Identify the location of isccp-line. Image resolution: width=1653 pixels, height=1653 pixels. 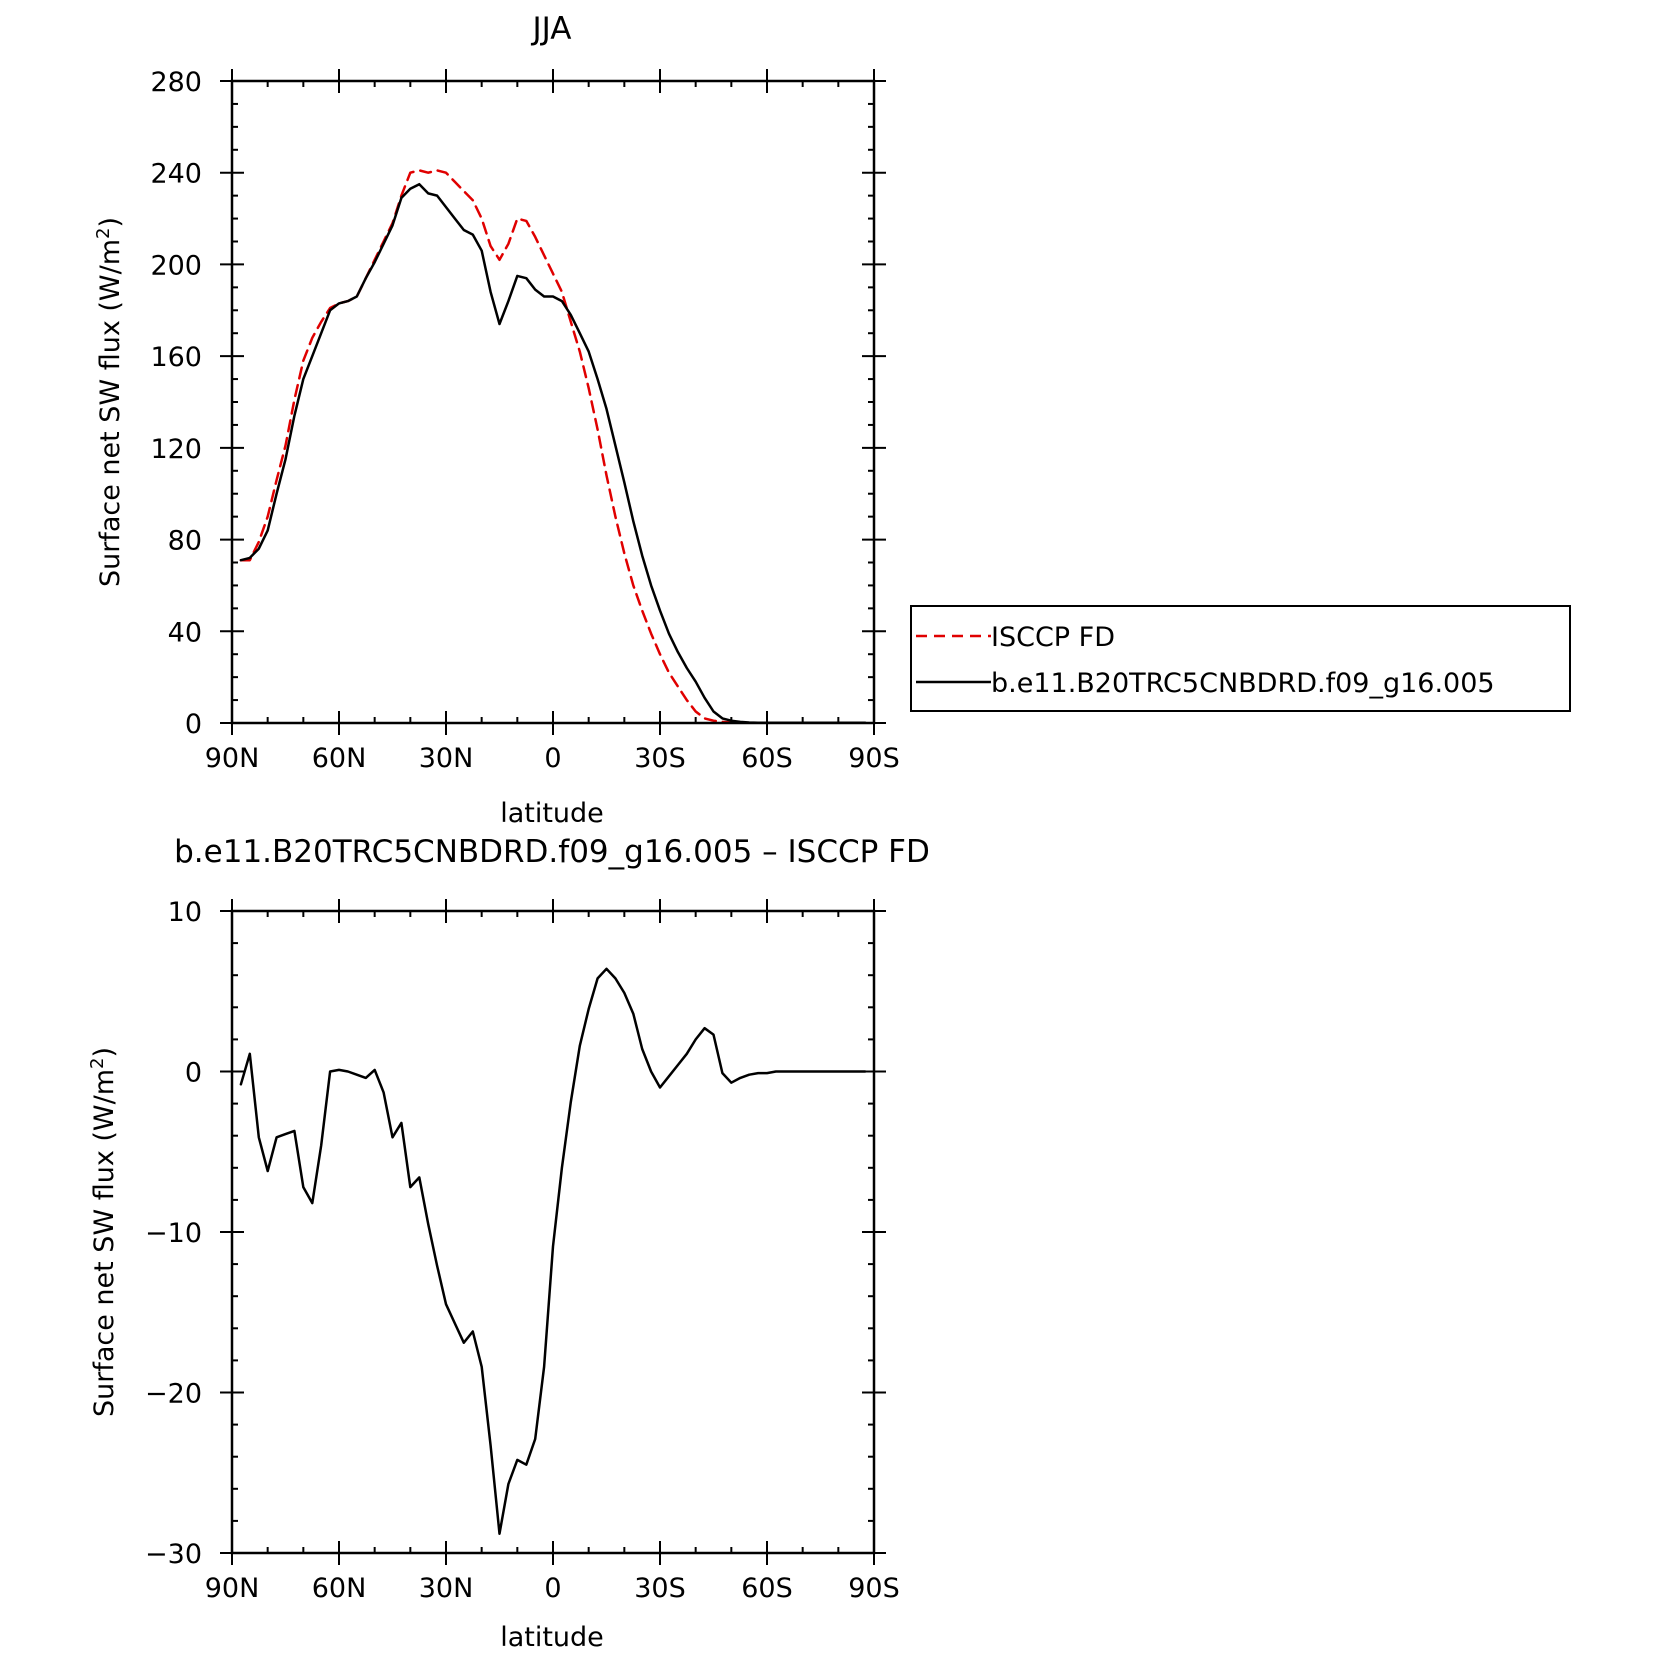
(553, 447).